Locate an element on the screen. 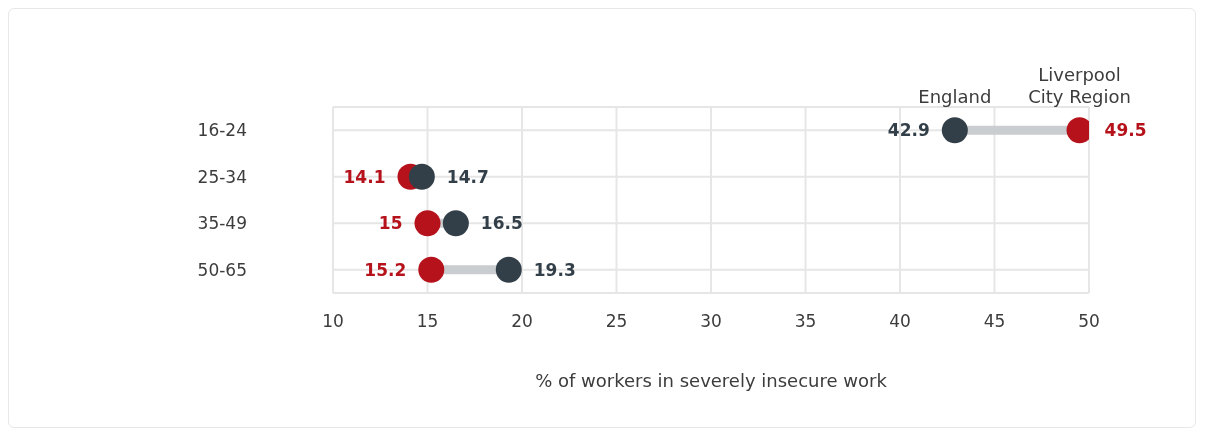 This screenshot has height=432, width=1210. y-tick-label: 25-34 is located at coordinates (222, 176).